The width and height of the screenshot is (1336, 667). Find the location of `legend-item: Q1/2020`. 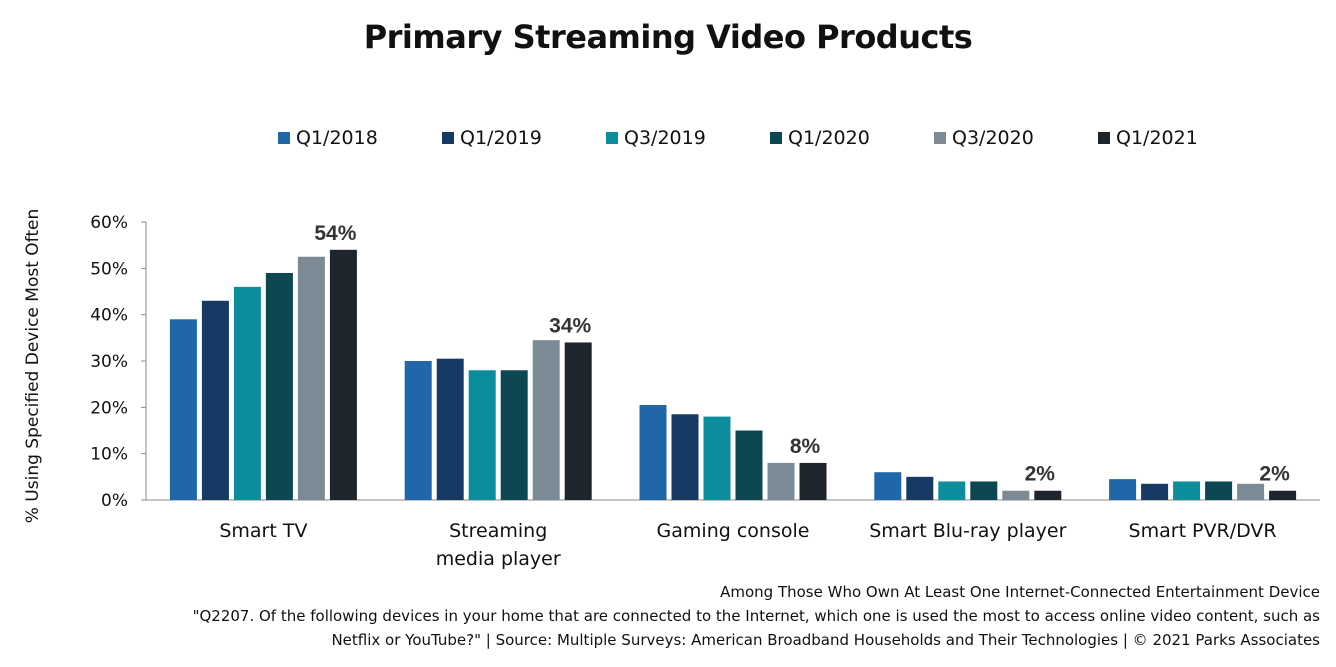

legend-item: Q1/2020 is located at coordinates (820, 138).